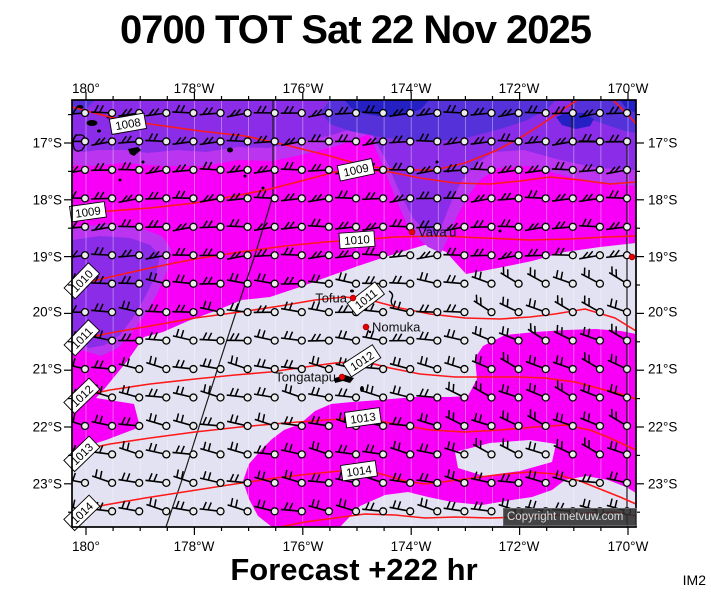  I want to click on lon-label-bottom: 176°W, so click(303, 546).